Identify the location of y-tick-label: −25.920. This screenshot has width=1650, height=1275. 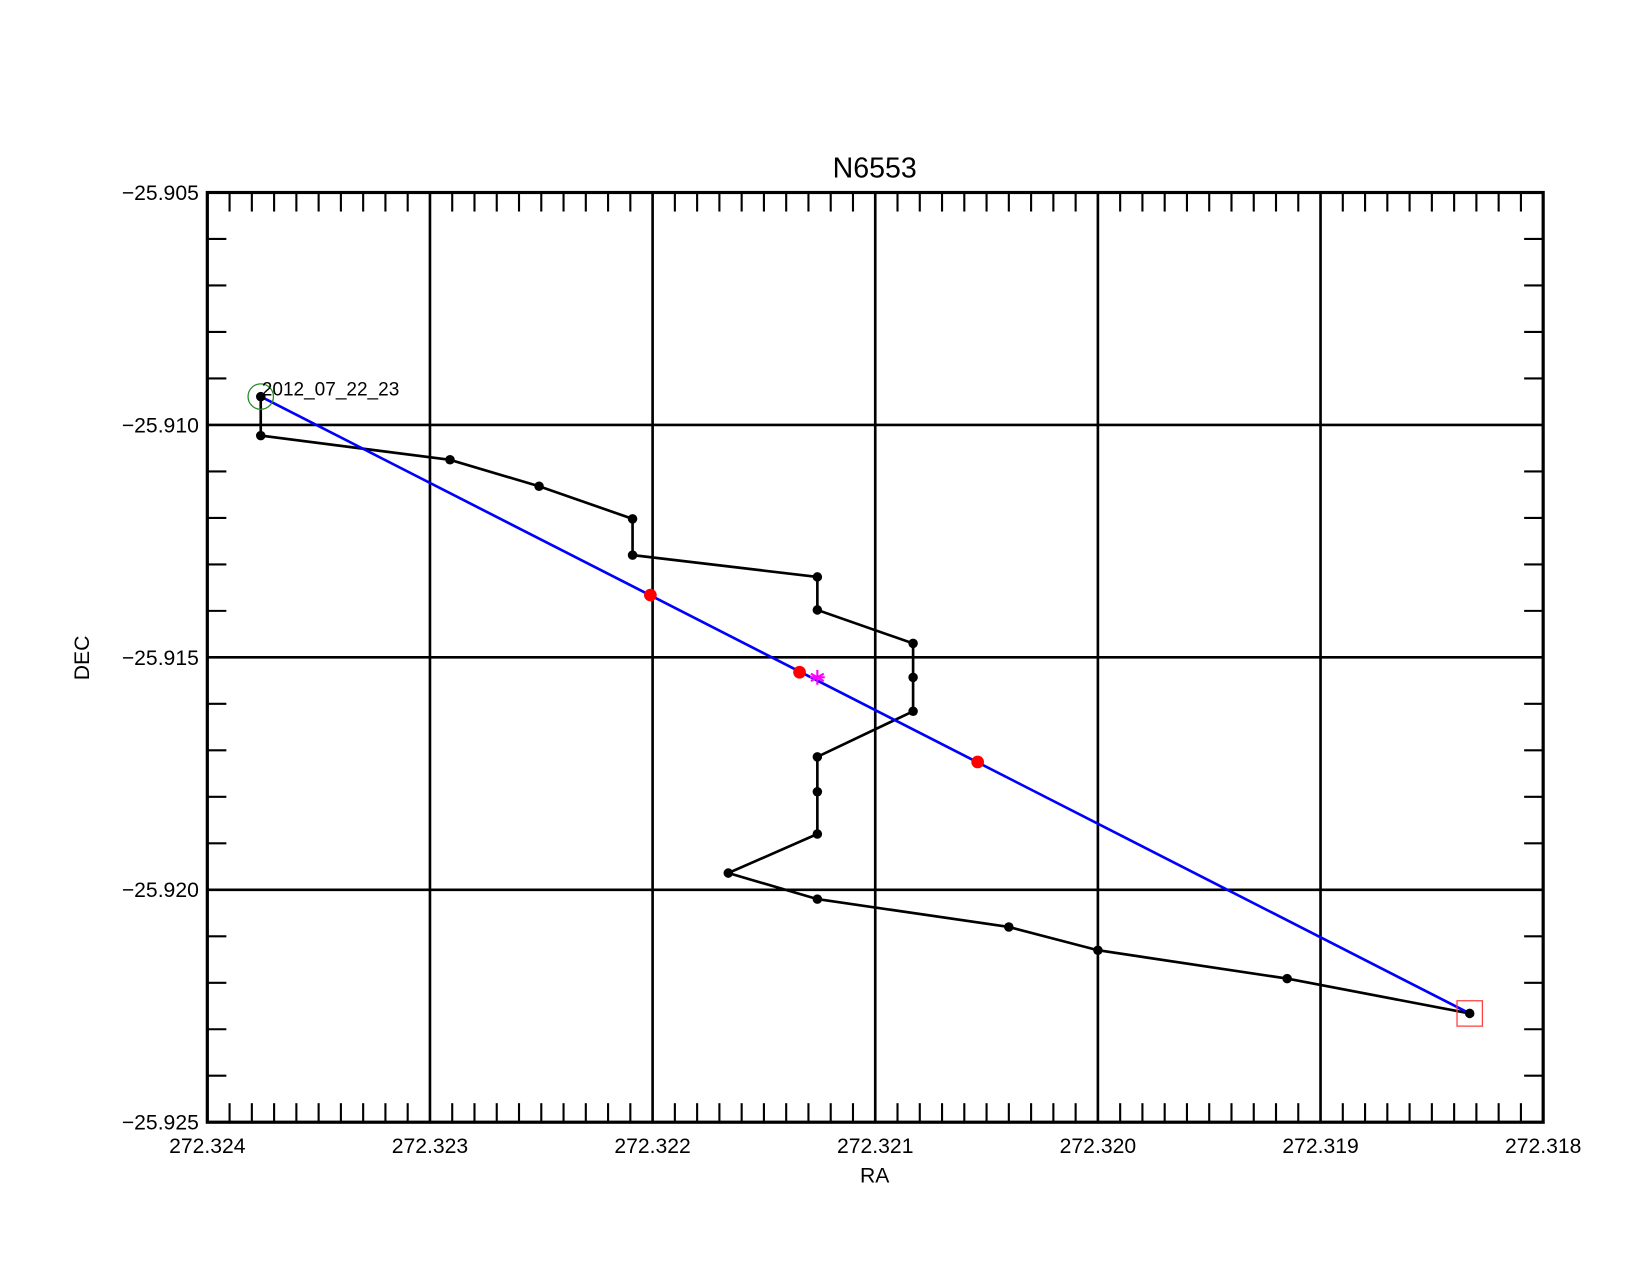
(160, 890).